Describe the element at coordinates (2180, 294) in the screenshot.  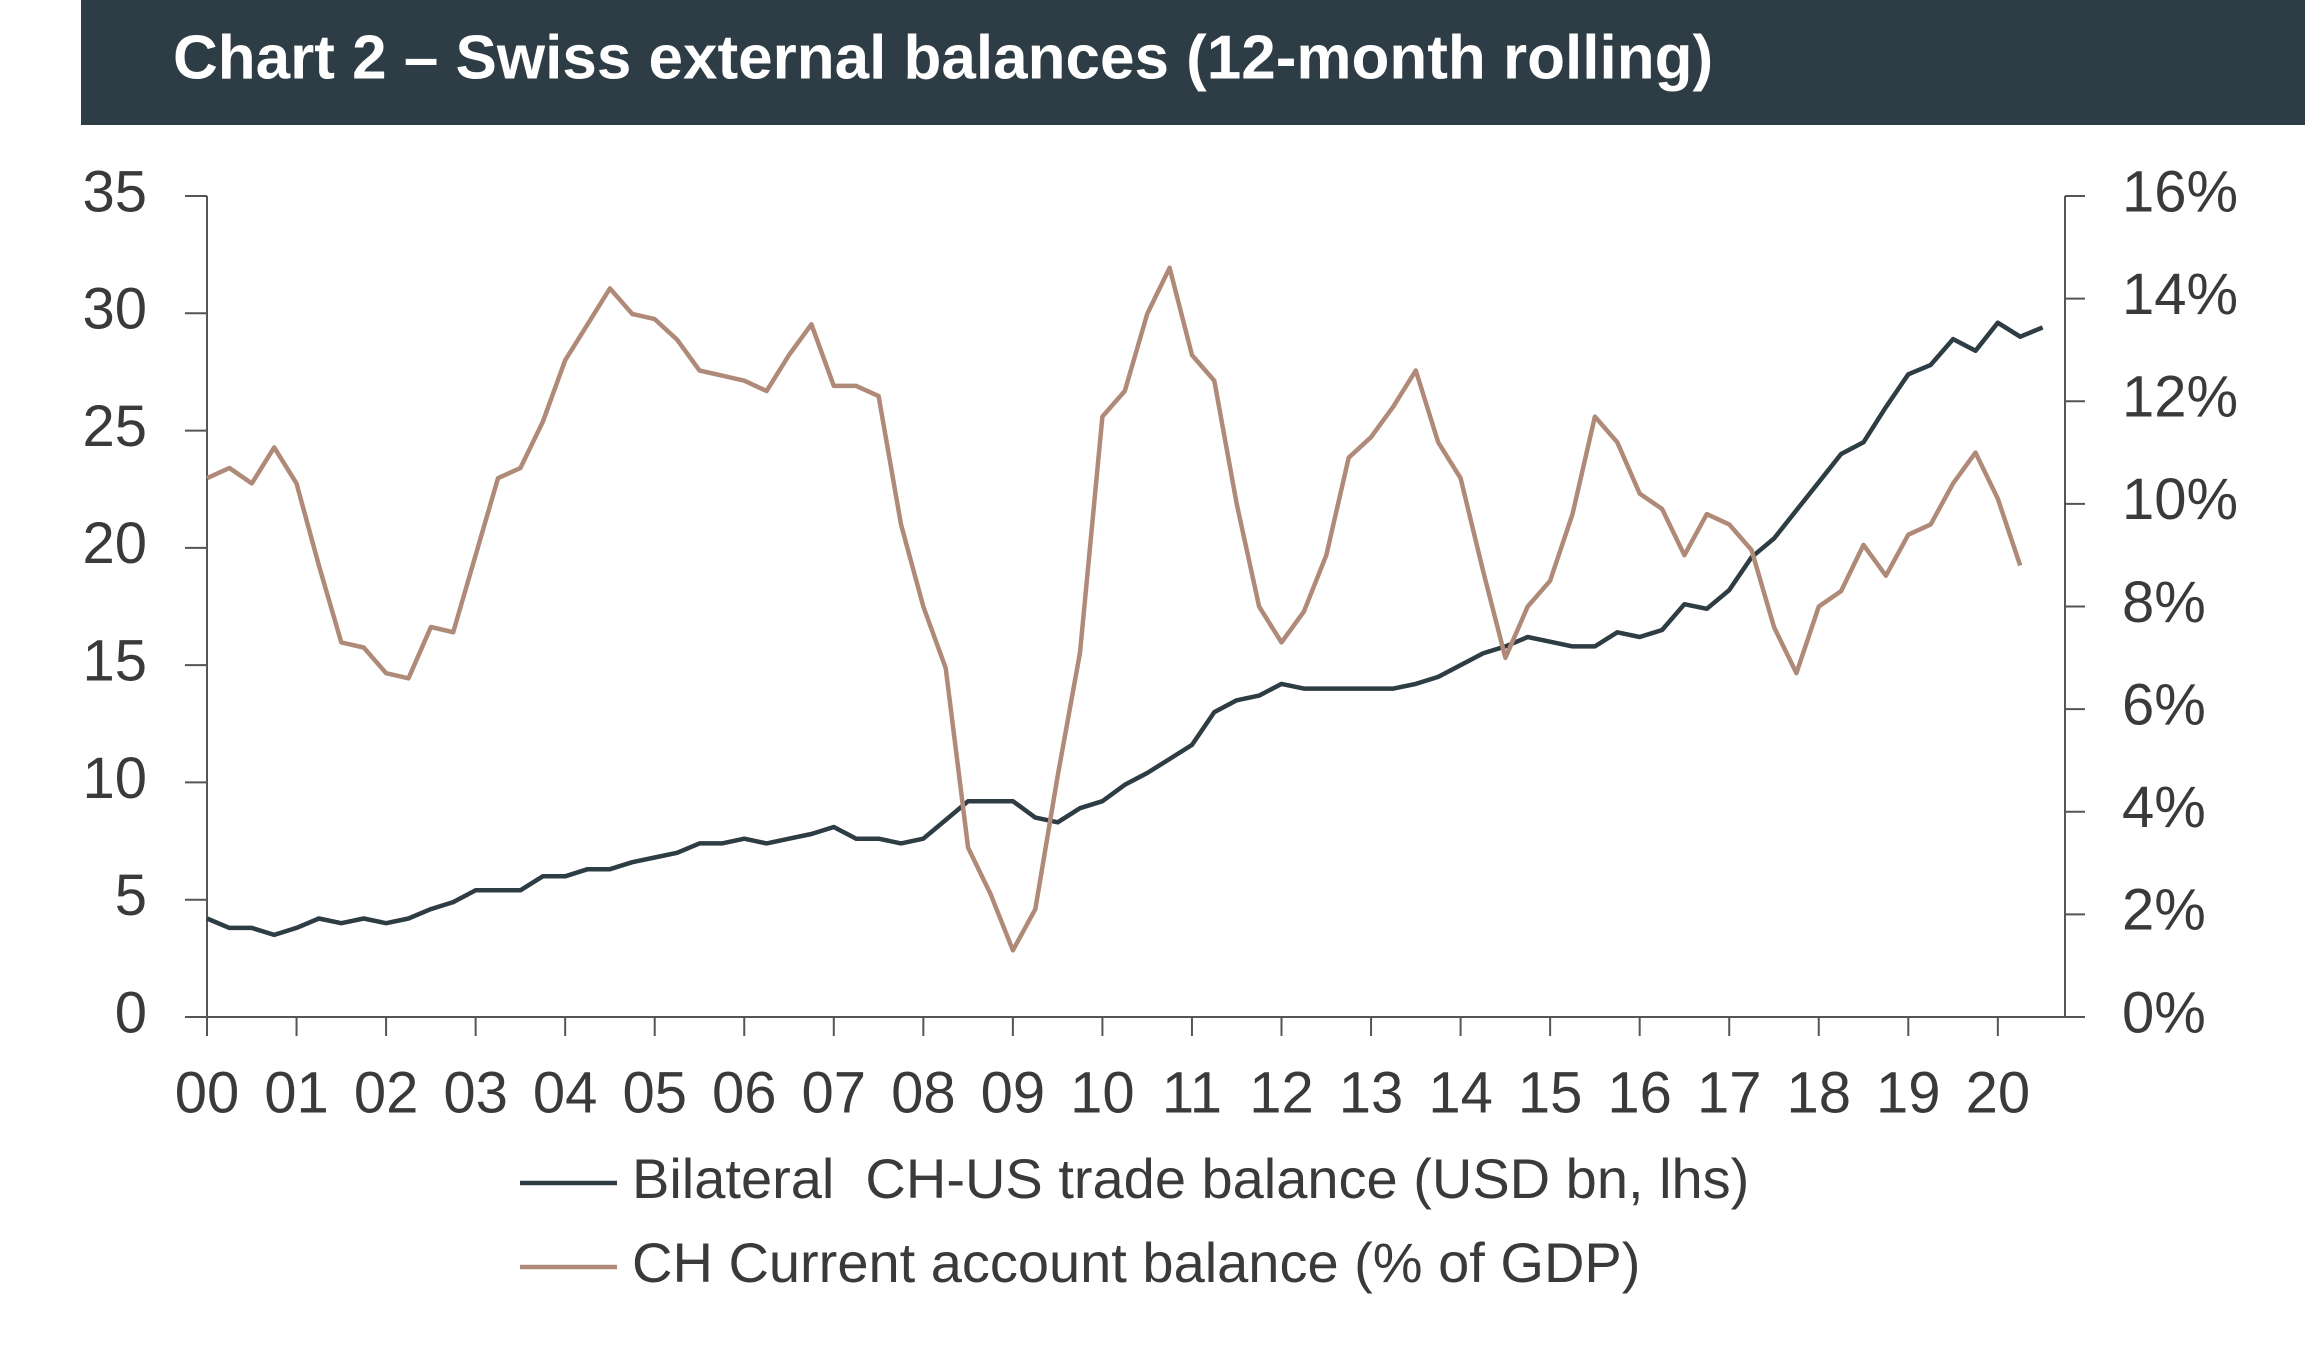
I see `y2-tick-label: 14%` at that location.